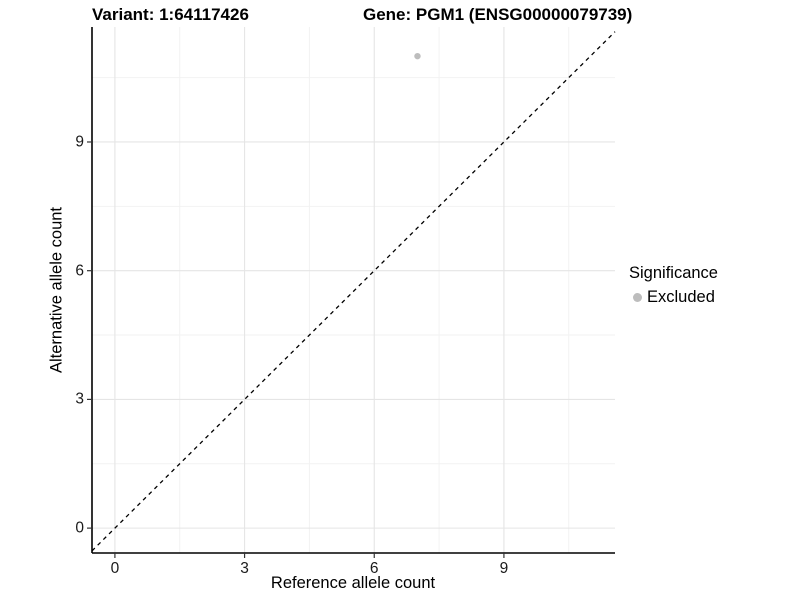 Image resolution: width=800 pixels, height=600 pixels. Describe the element at coordinates (673, 273) in the screenshot. I see `legend-title: Significance` at that location.